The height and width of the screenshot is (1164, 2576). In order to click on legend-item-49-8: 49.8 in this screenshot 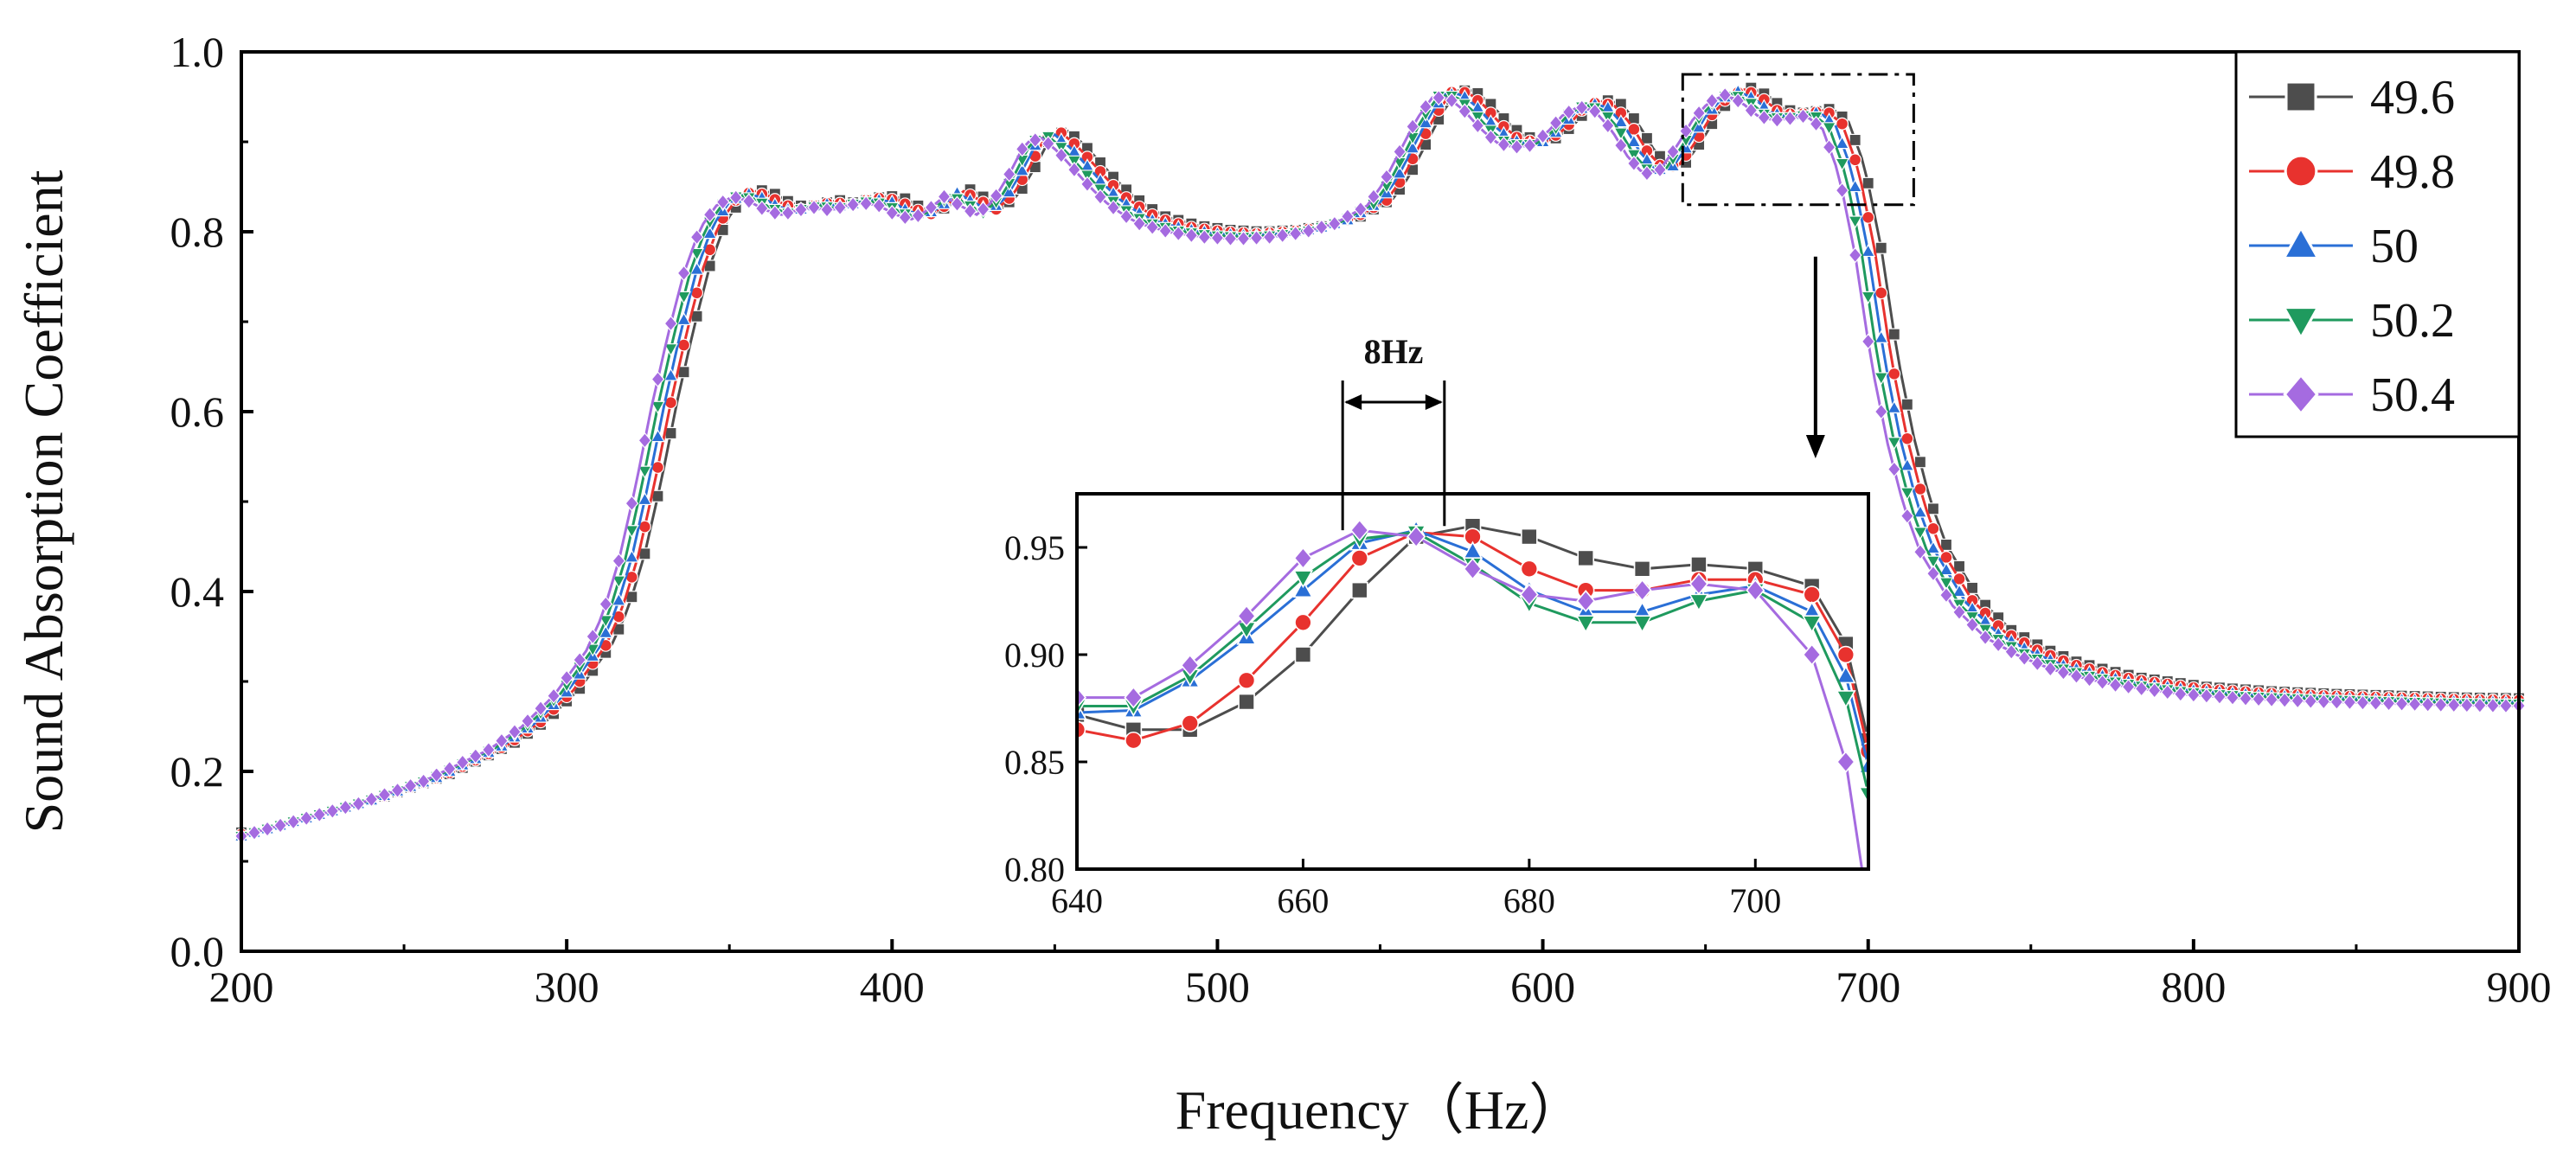, I will do `click(2352, 172)`.